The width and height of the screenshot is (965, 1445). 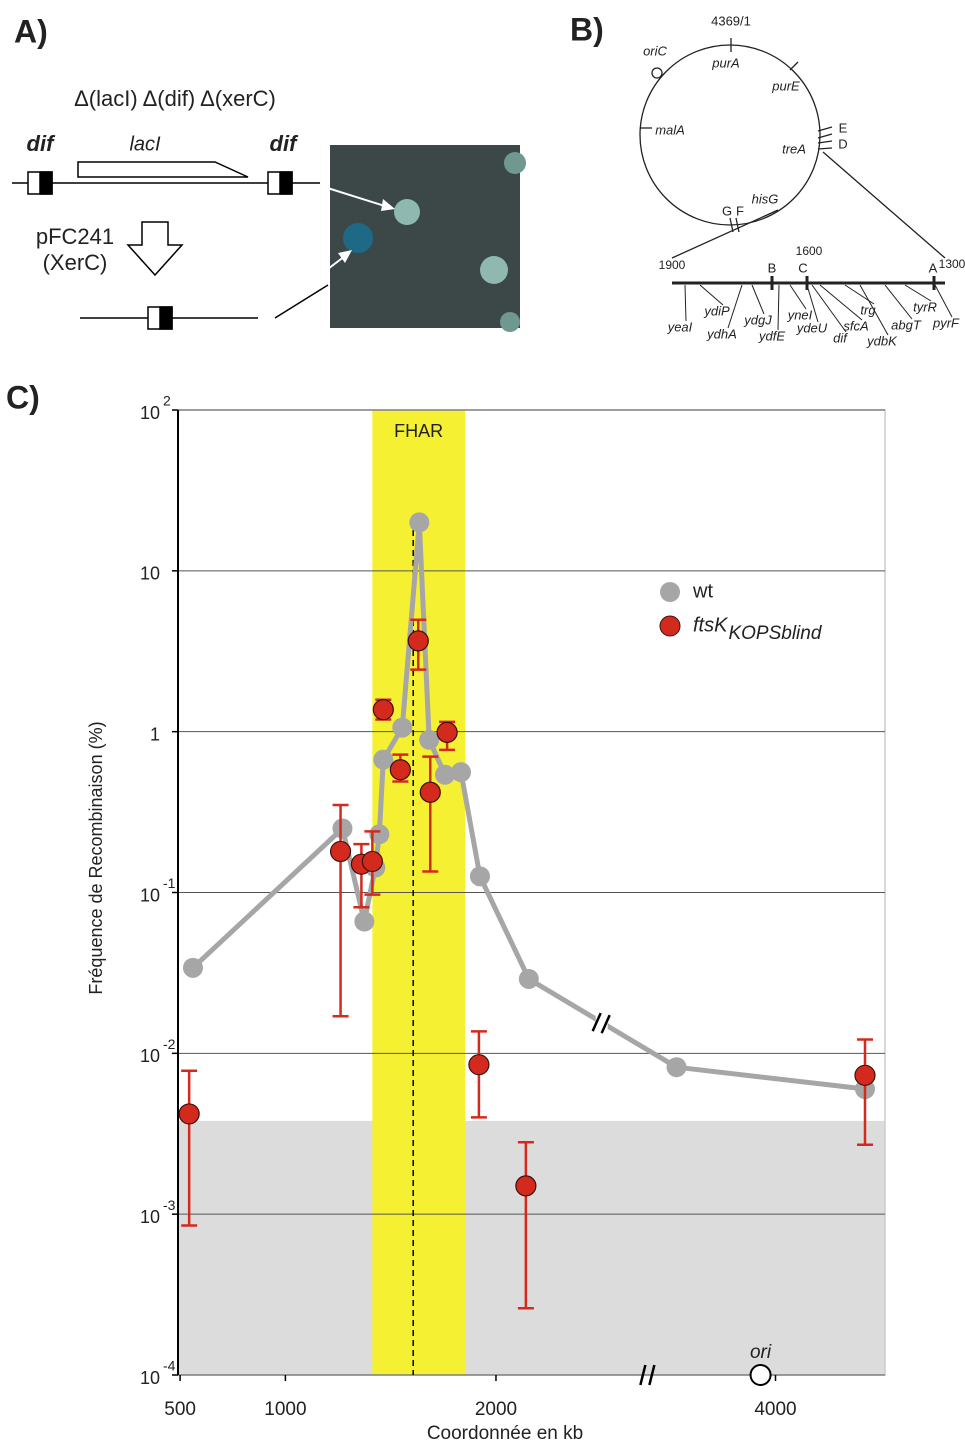 I want to click on x-tick-label: 1000, so click(x=285, y=1409).